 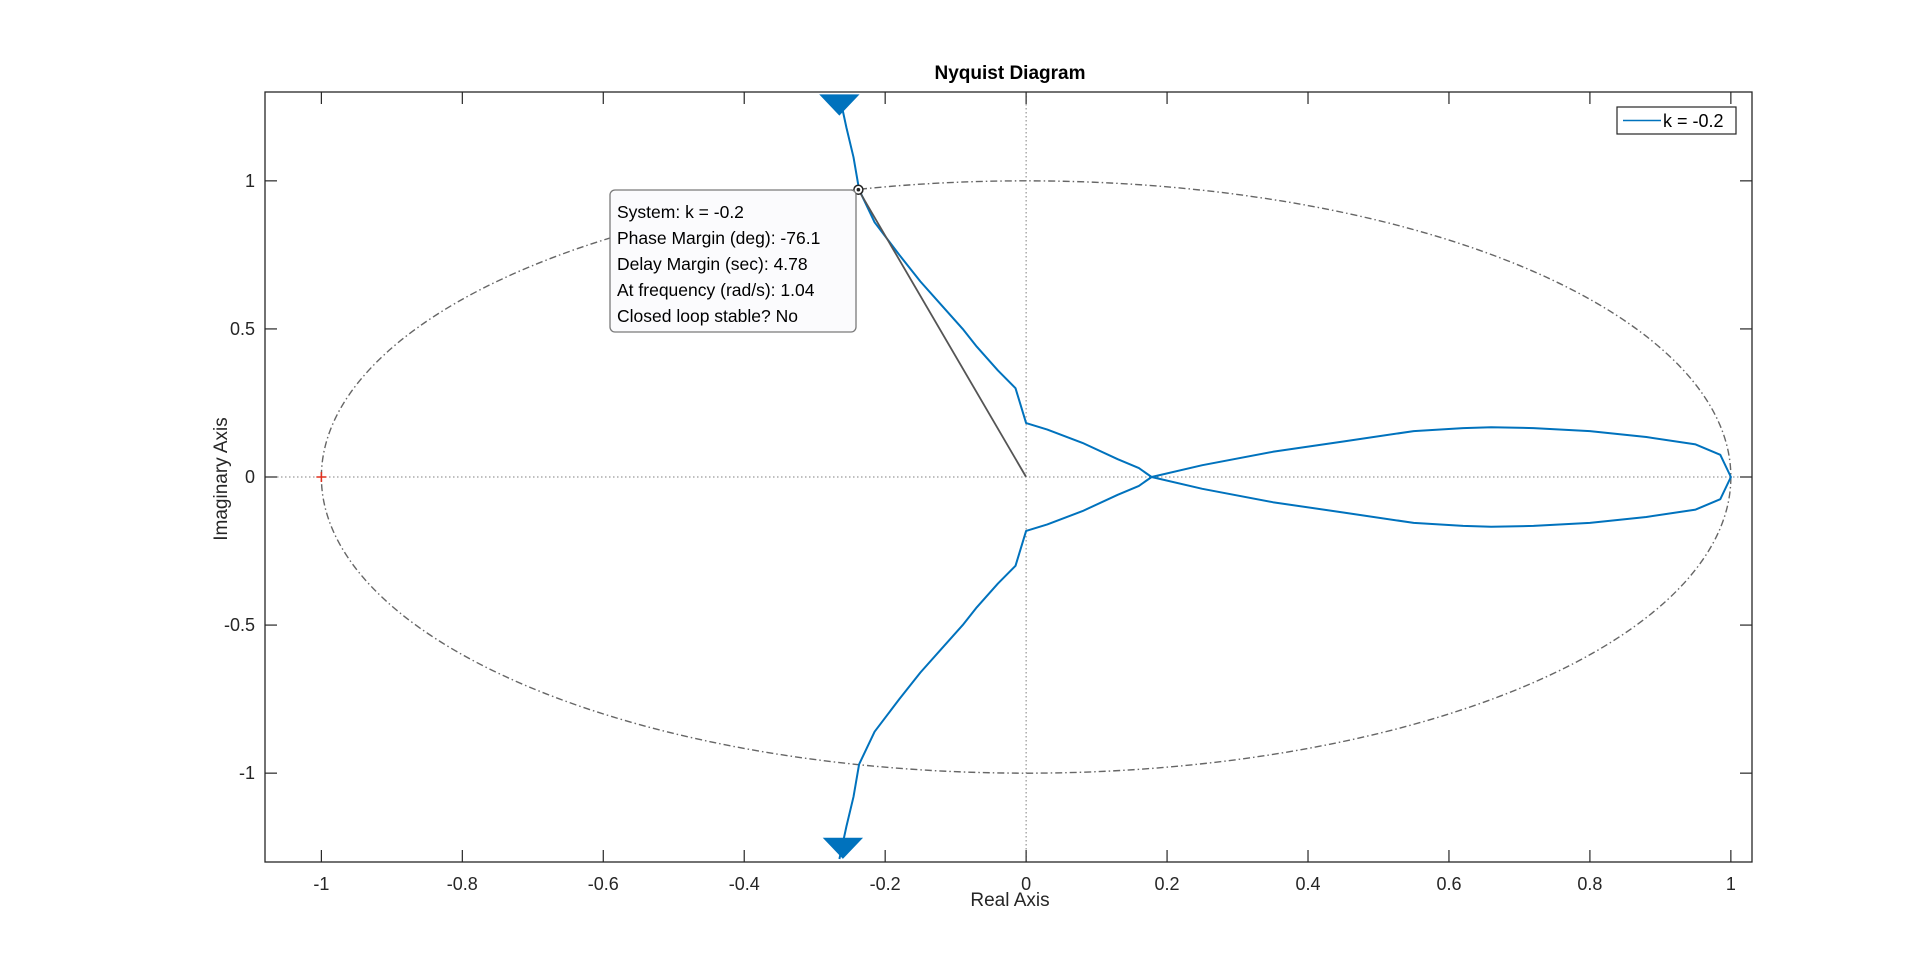 I want to click on y-tick-label: -1, so click(x=247, y=773).